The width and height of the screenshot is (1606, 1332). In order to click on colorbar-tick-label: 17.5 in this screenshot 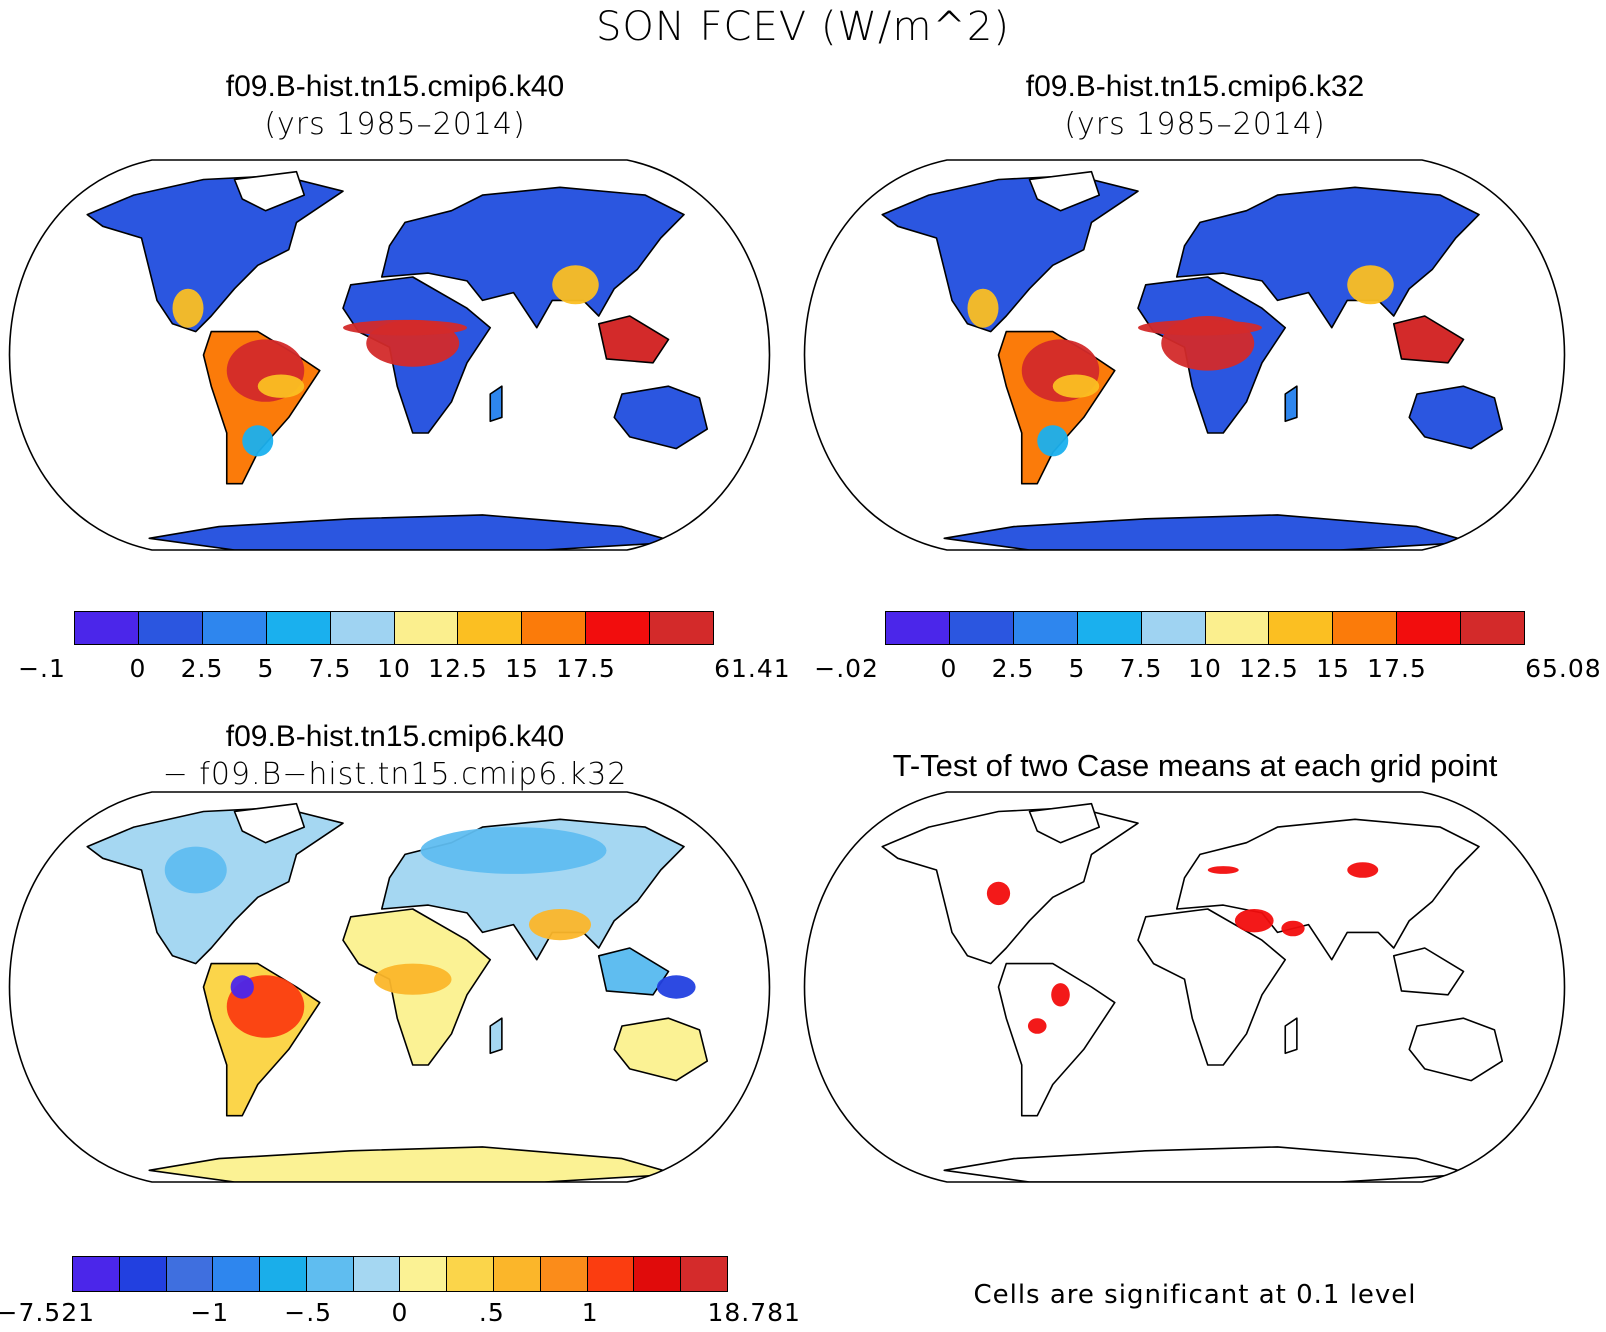, I will do `click(1397, 668)`.